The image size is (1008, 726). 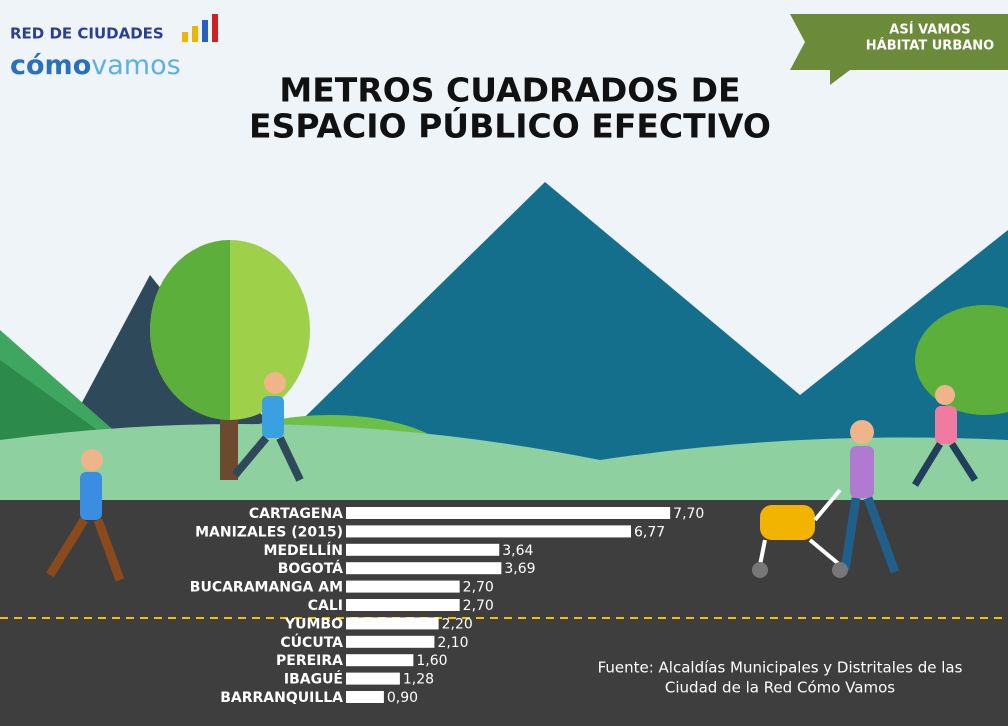 I want to click on category-label: CALI, so click(x=325, y=606).